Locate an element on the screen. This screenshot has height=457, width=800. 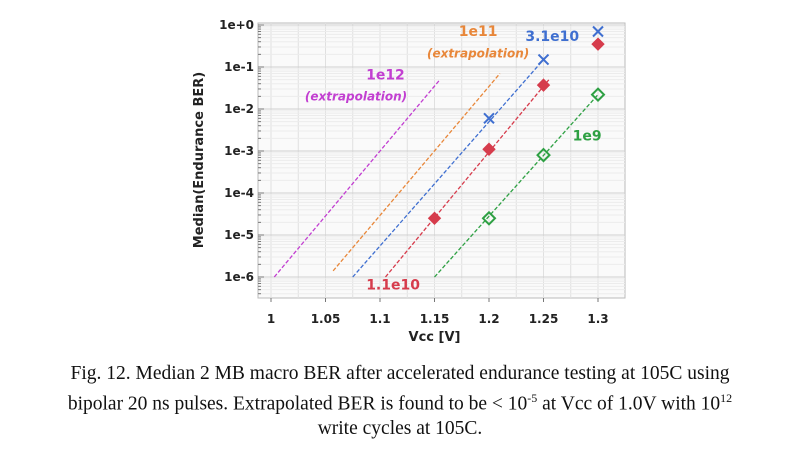
x-tick-label: 1.25 is located at coordinates (544, 319).